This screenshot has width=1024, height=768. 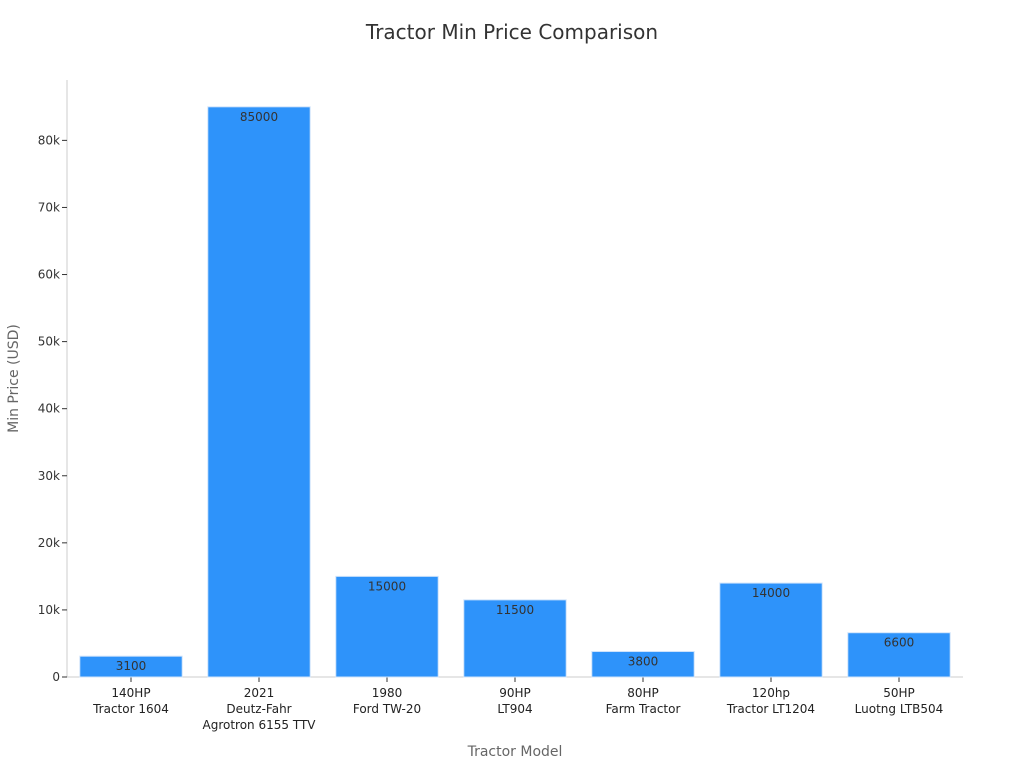 I want to click on x-tick-label: Farm Tractor, so click(x=643, y=709).